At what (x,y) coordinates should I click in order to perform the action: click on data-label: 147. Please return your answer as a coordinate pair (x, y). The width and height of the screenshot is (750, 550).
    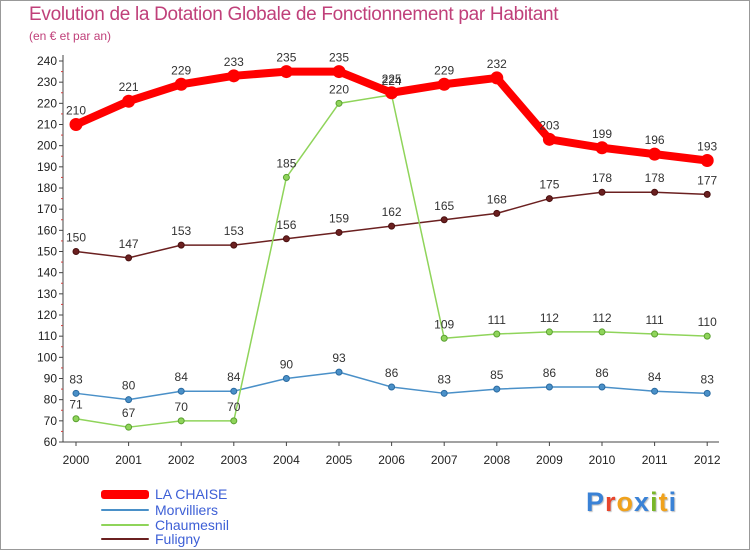
    Looking at the image, I should click on (129, 244).